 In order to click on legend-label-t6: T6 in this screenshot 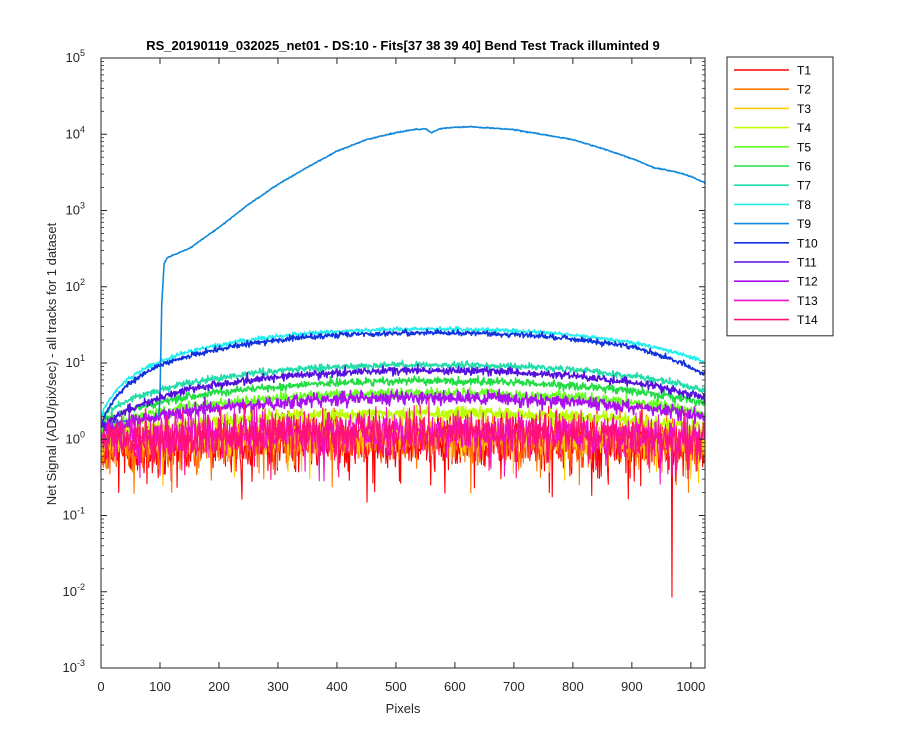, I will do `click(804, 167)`.